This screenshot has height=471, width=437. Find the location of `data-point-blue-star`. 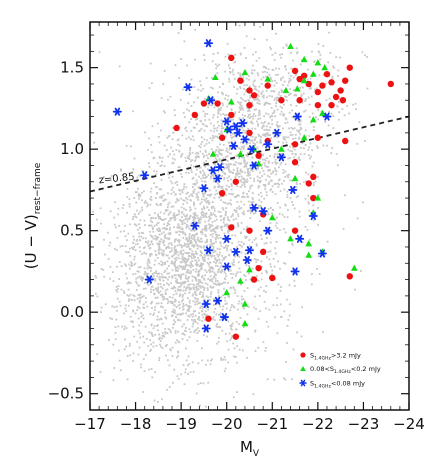

data-point-blue-star is located at coordinates (313, 216).